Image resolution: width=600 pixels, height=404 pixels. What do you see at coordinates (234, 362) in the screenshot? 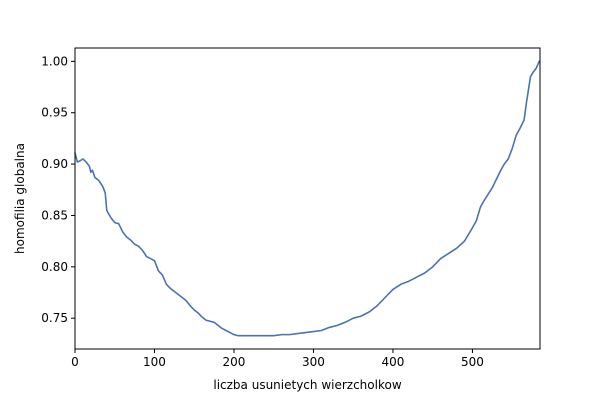
I see `x-tick-label: 200` at bounding box center [234, 362].